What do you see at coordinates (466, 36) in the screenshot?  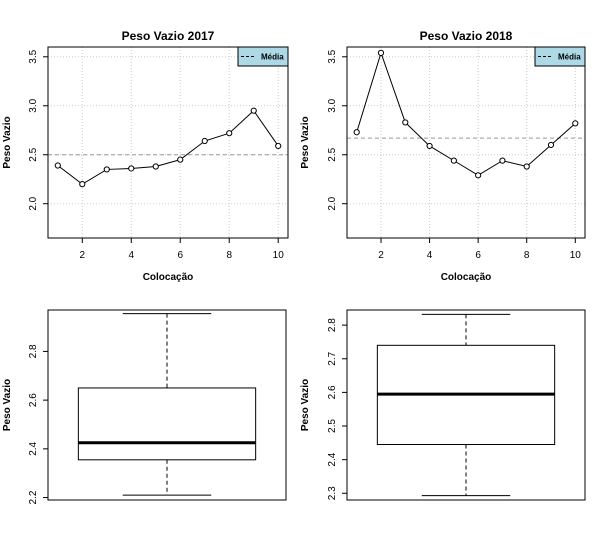 I see `chart-title: Peso Vazio 2018` at bounding box center [466, 36].